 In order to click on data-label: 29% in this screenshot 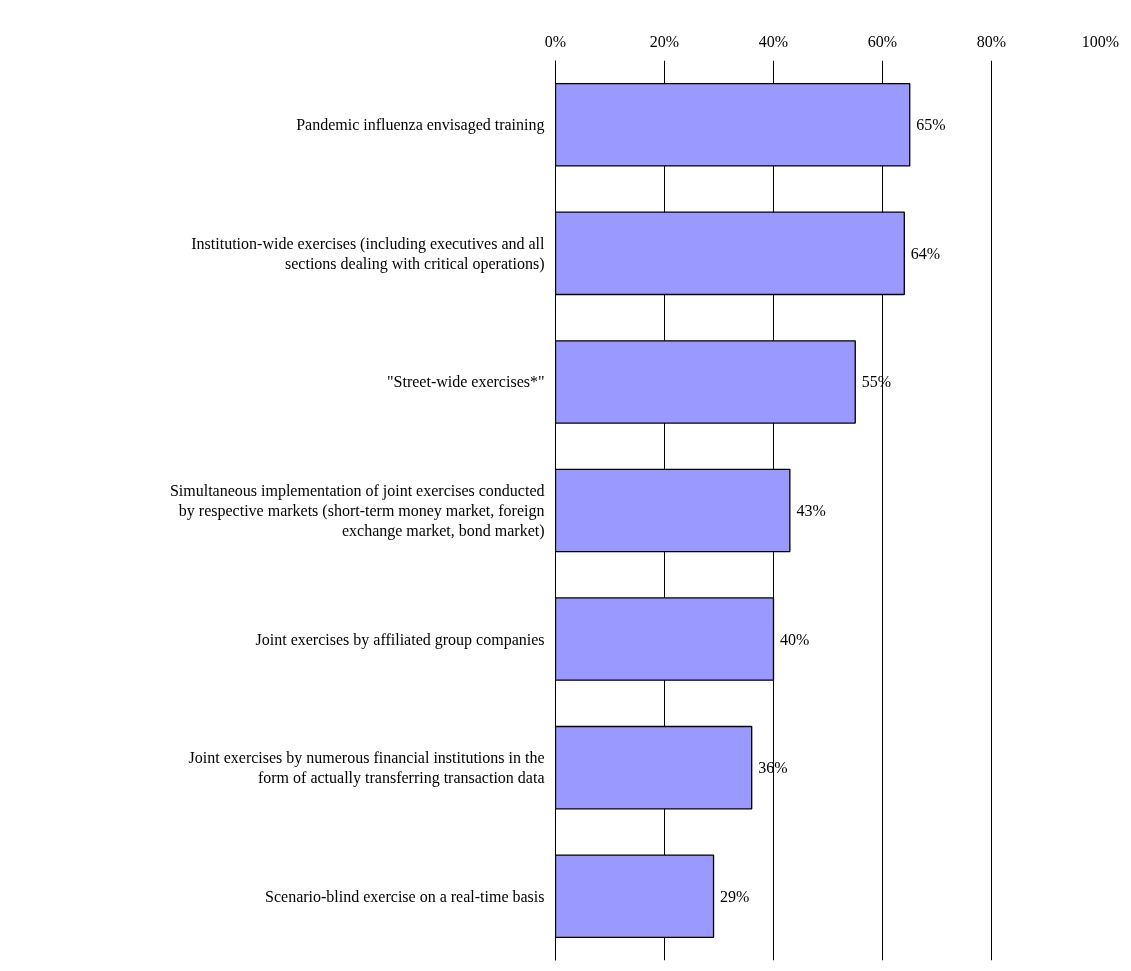, I will do `click(735, 896)`.